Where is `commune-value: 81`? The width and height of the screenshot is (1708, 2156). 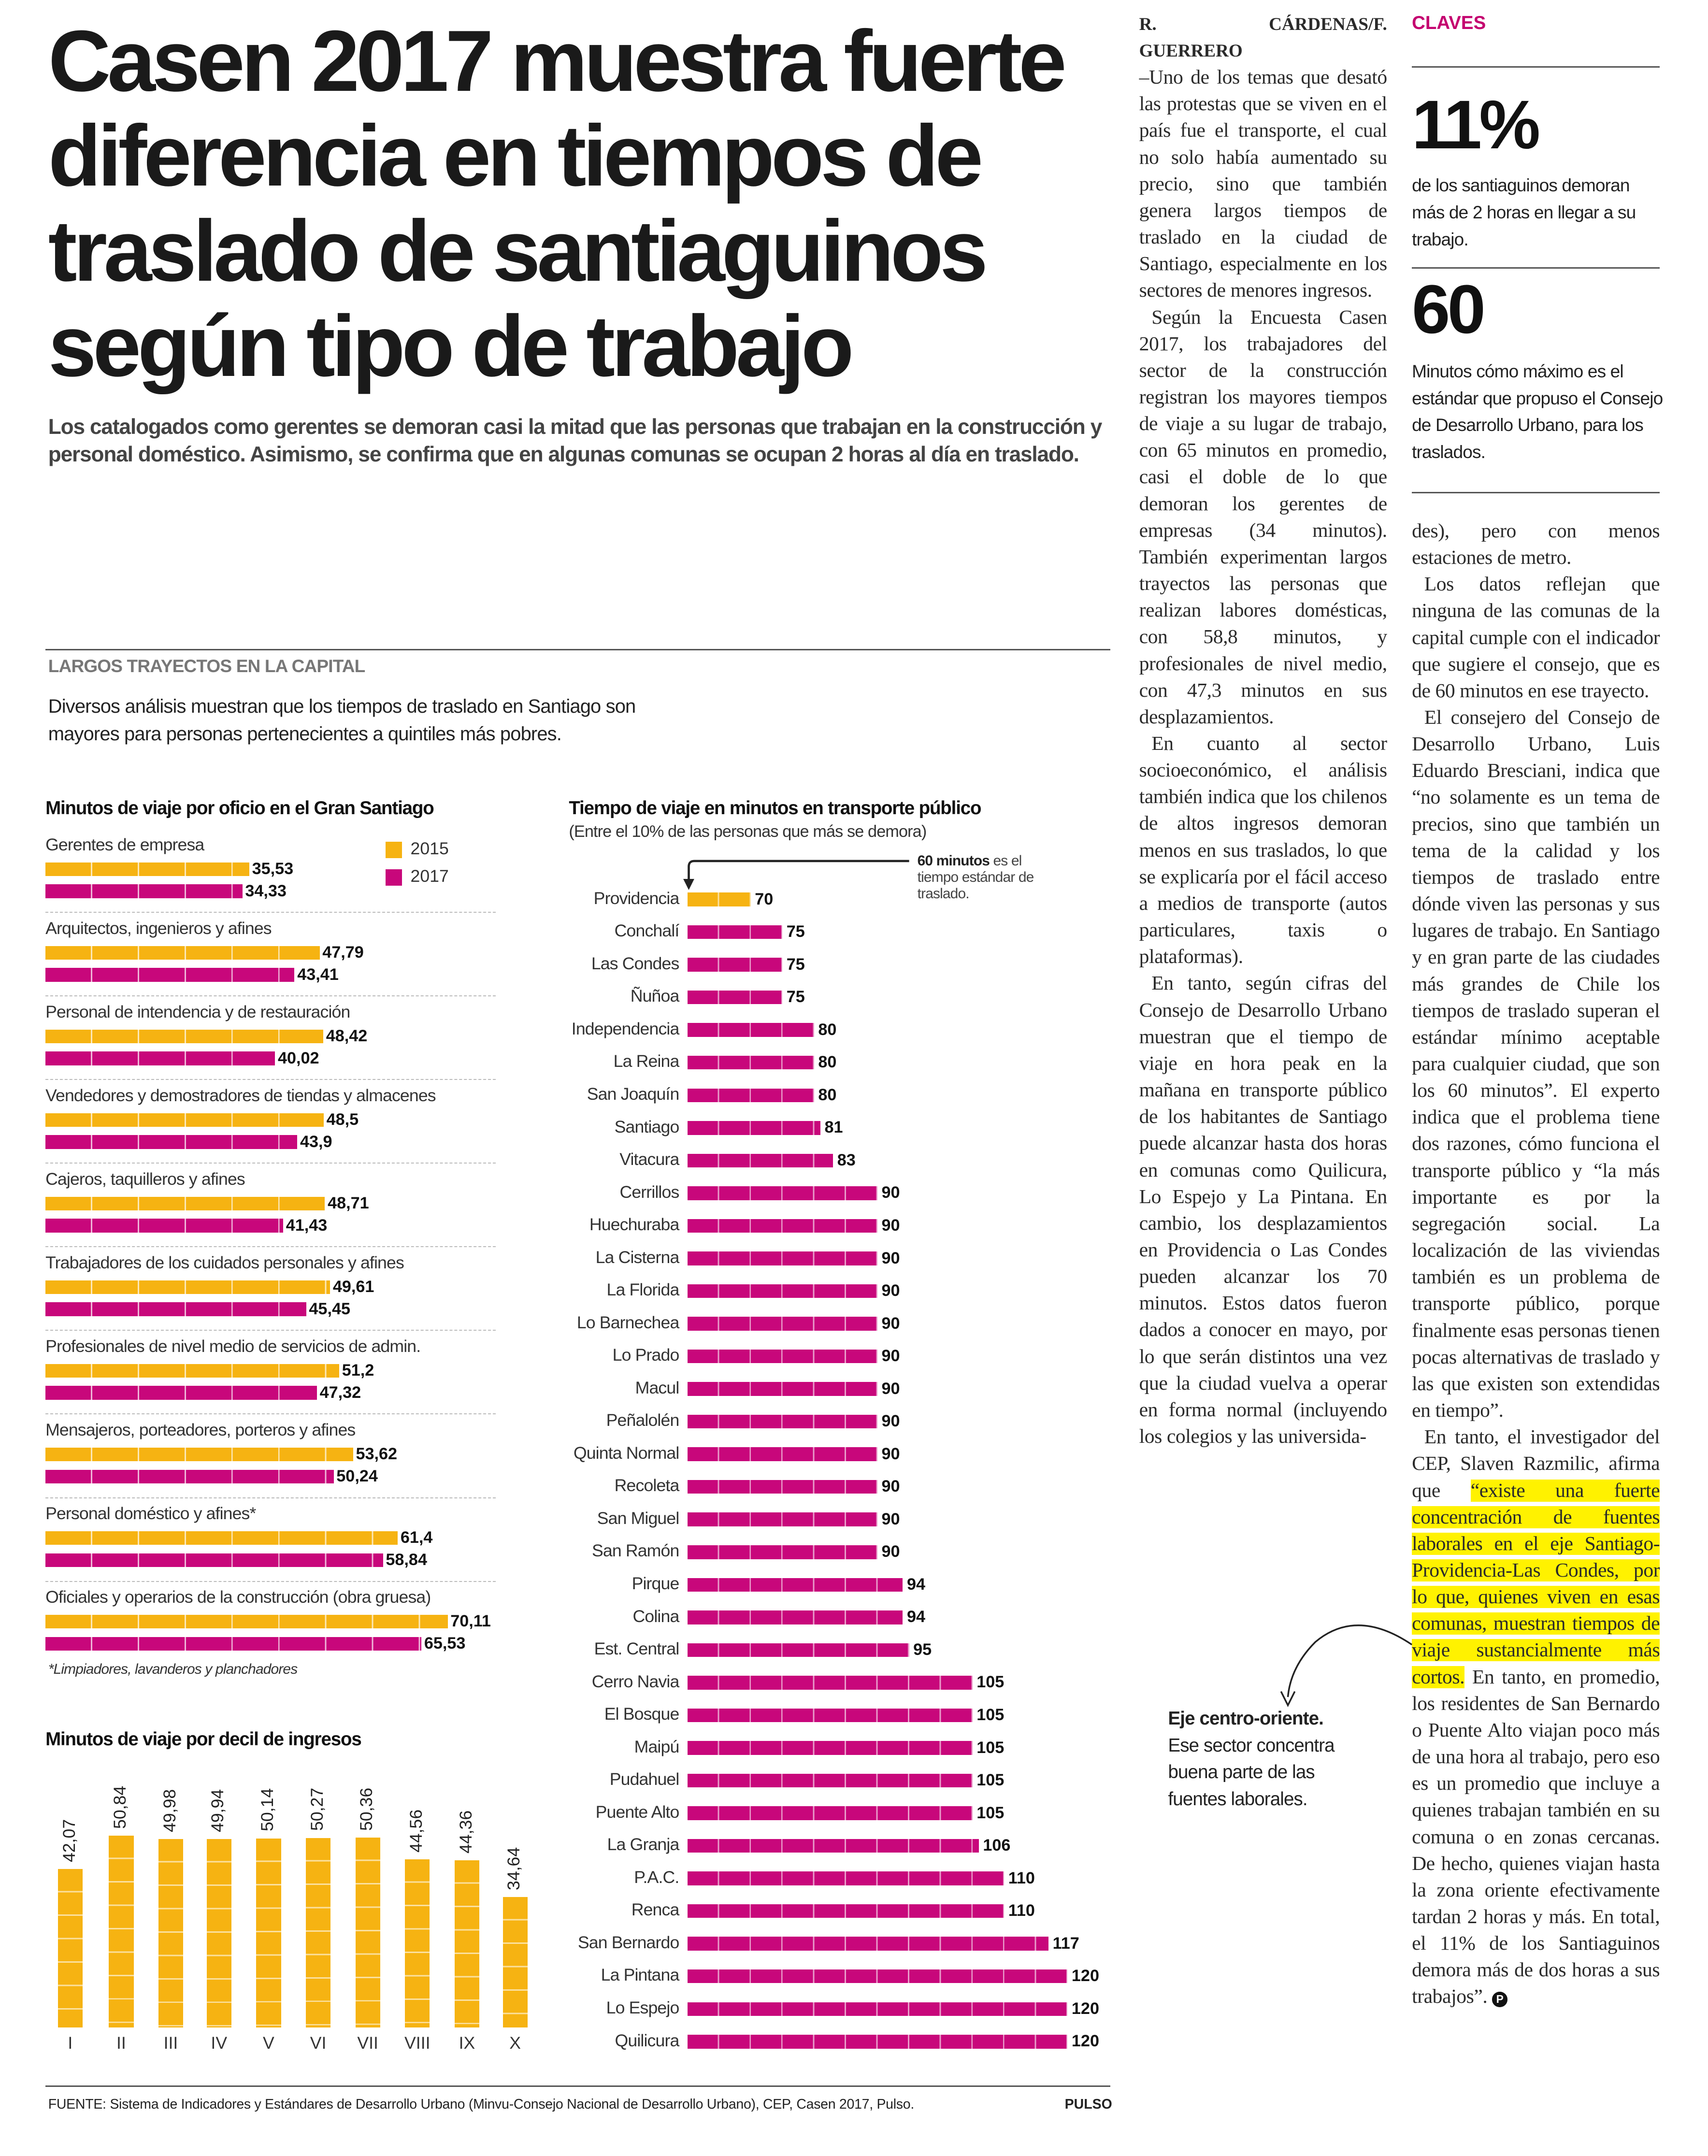
commune-value: 81 is located at coordinates (833, 1127).